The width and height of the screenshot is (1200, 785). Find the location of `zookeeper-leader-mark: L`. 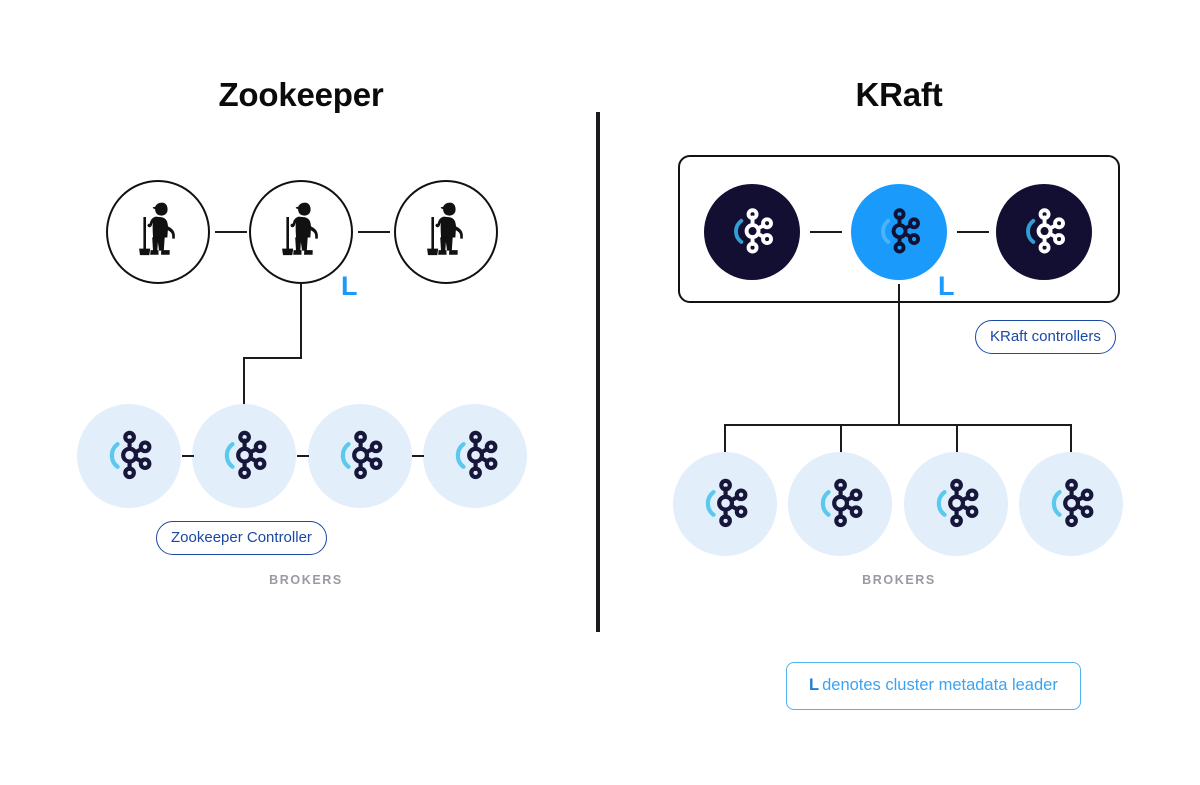

zookeeper-leader-mark: L is located at coordinates (349, 286).